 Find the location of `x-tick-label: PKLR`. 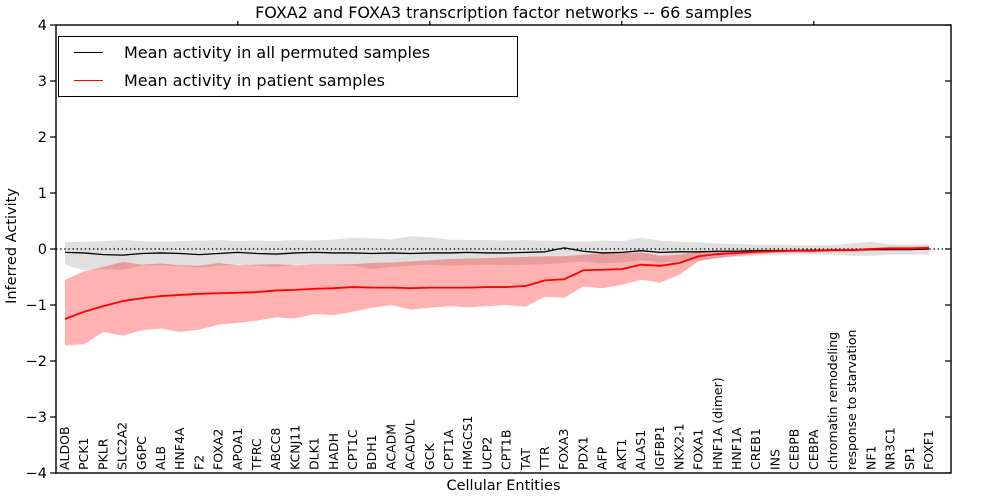

x-tick-label: PKLR is located at coordinates (102, 454).